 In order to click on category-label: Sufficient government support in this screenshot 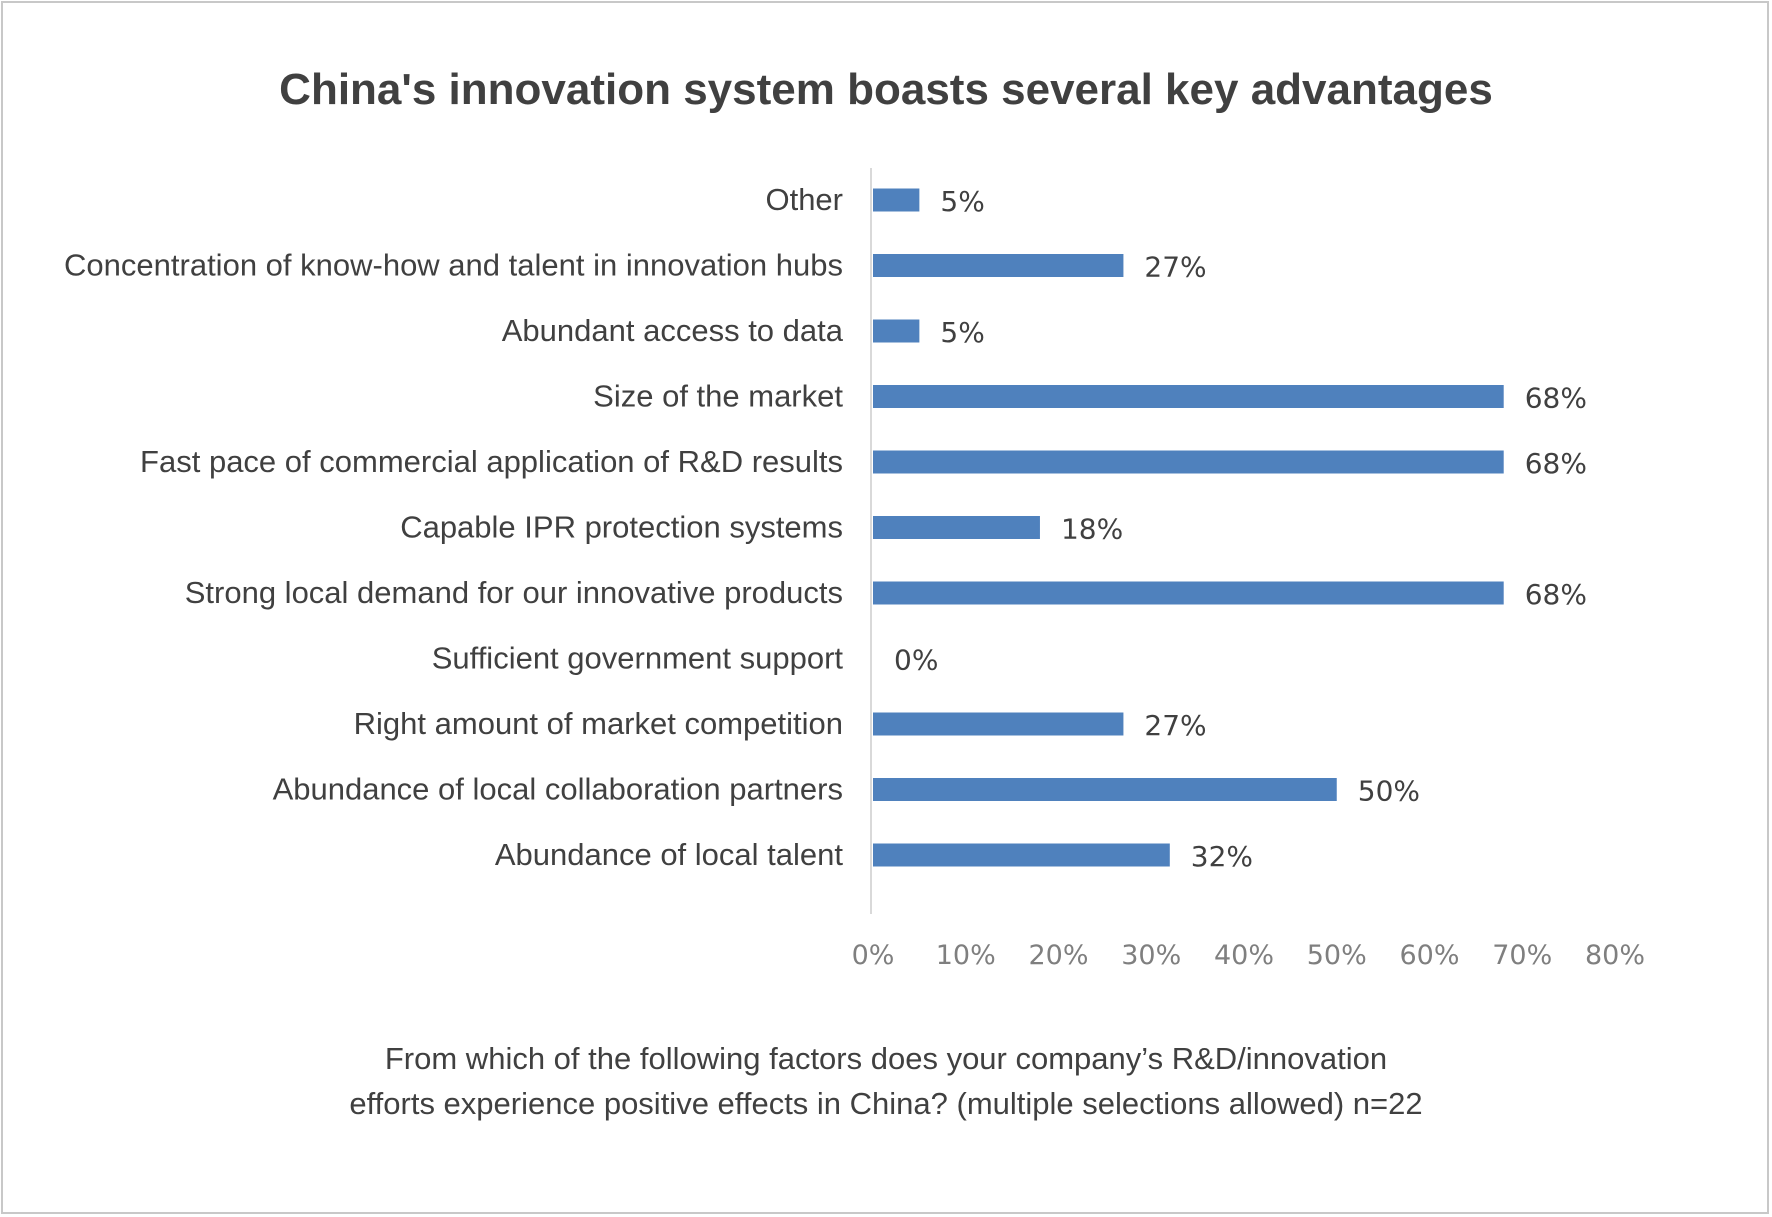, I will do `click(638, 658)`.